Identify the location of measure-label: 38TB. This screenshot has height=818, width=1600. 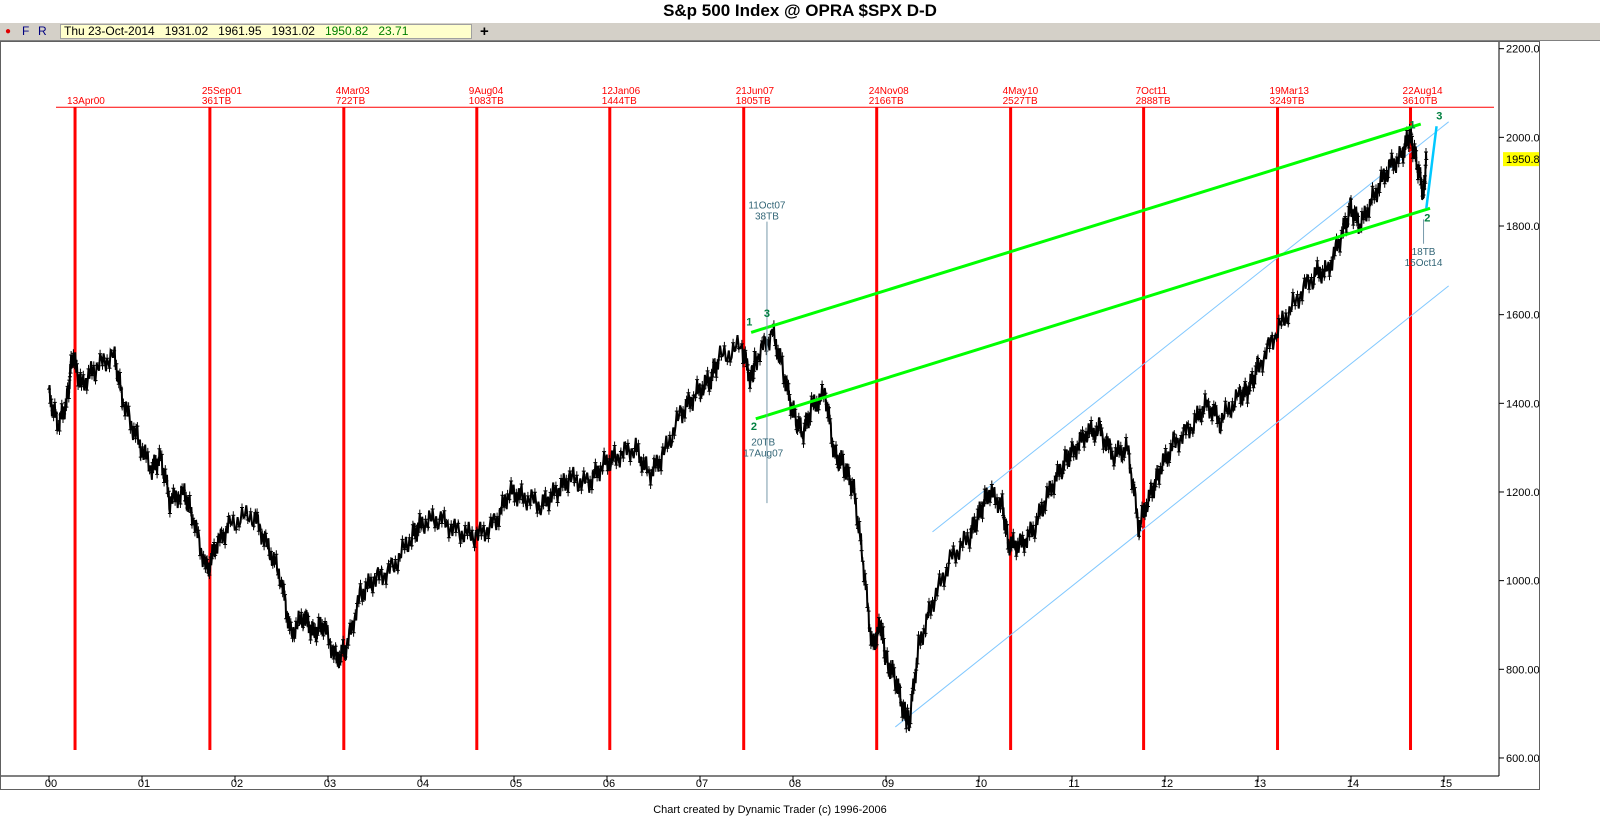
(767, 216).